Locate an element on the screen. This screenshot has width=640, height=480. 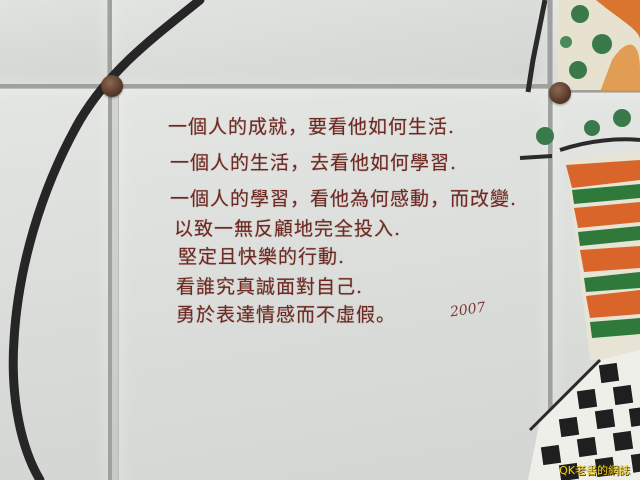
poem-line-1: 一個人的成就，要看他如何生活. is located at coordinates (312, 127).